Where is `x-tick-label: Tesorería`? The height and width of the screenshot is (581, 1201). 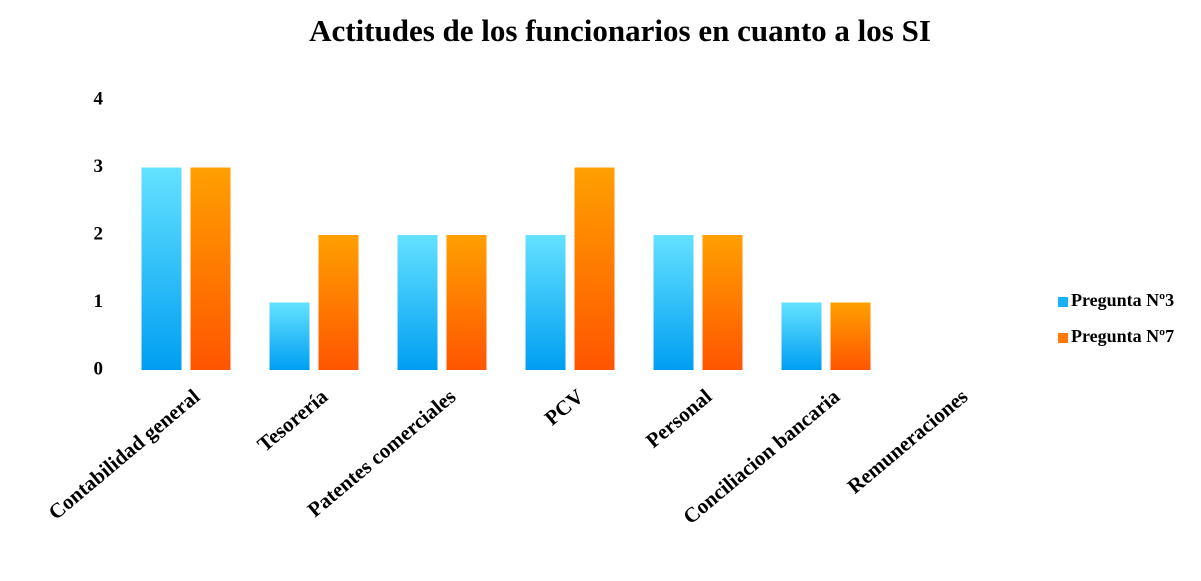 x-tick-label: Tesorería is located at coordinates (293, 420).